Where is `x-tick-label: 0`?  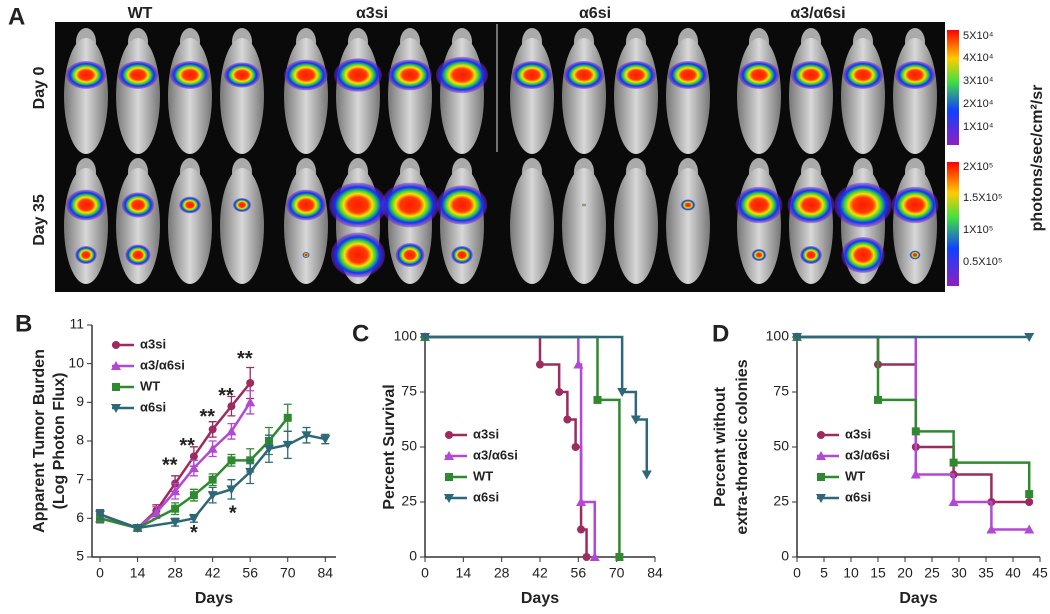 x-tick-label: 0 is located at coordinates (425, 573).